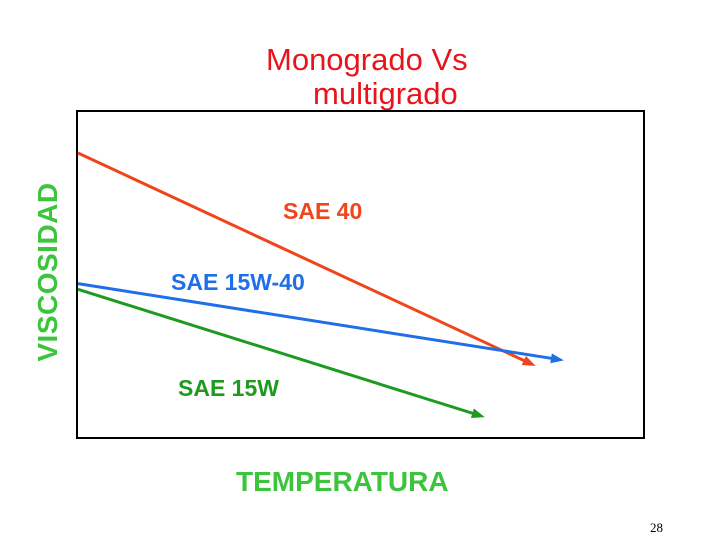  What do you see at coordinates (656, 527) in the screenshot?
I see `page-number: 28` at bounding box center [656, 527].